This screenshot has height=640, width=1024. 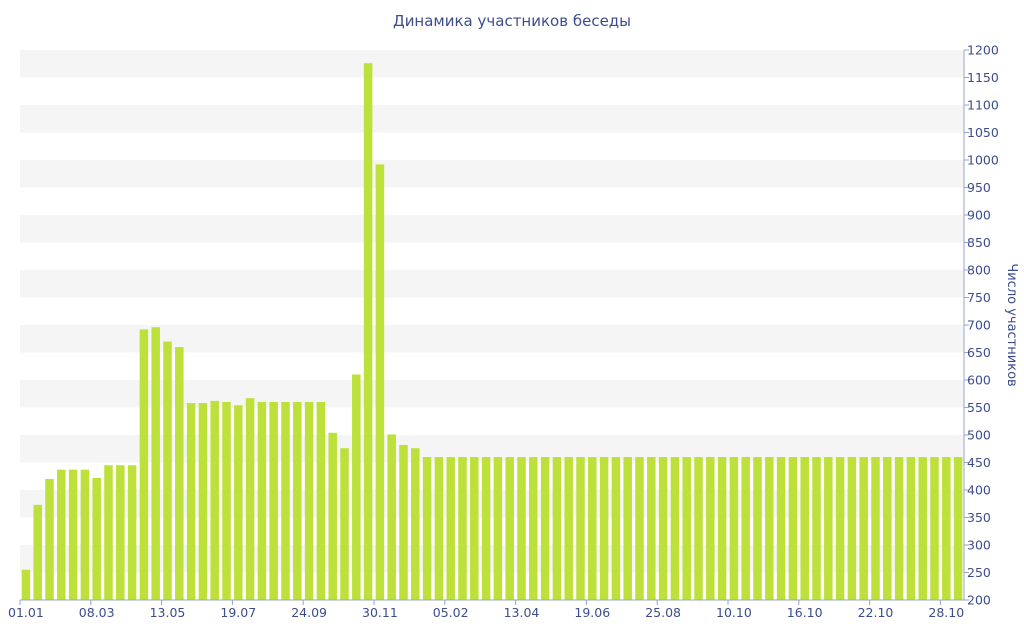 What do you see at coordinates (168, 612) in the screenshot?
I see `x-tick-label: 13.05` at bounding box center [168, 612].